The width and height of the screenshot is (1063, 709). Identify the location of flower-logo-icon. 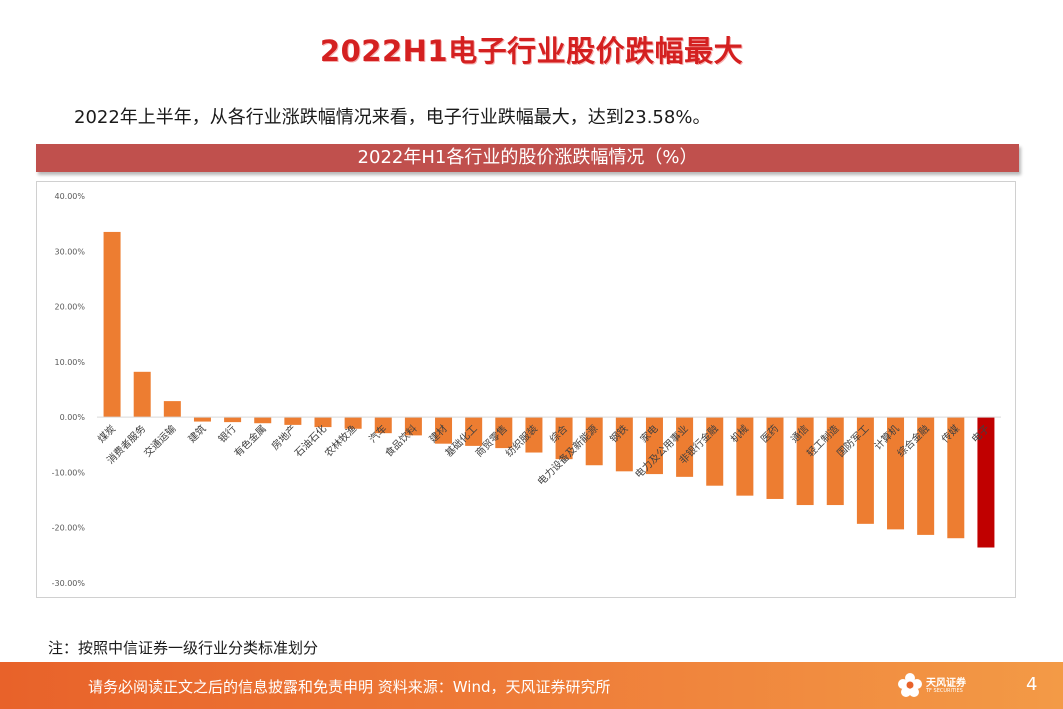
(910, 685).